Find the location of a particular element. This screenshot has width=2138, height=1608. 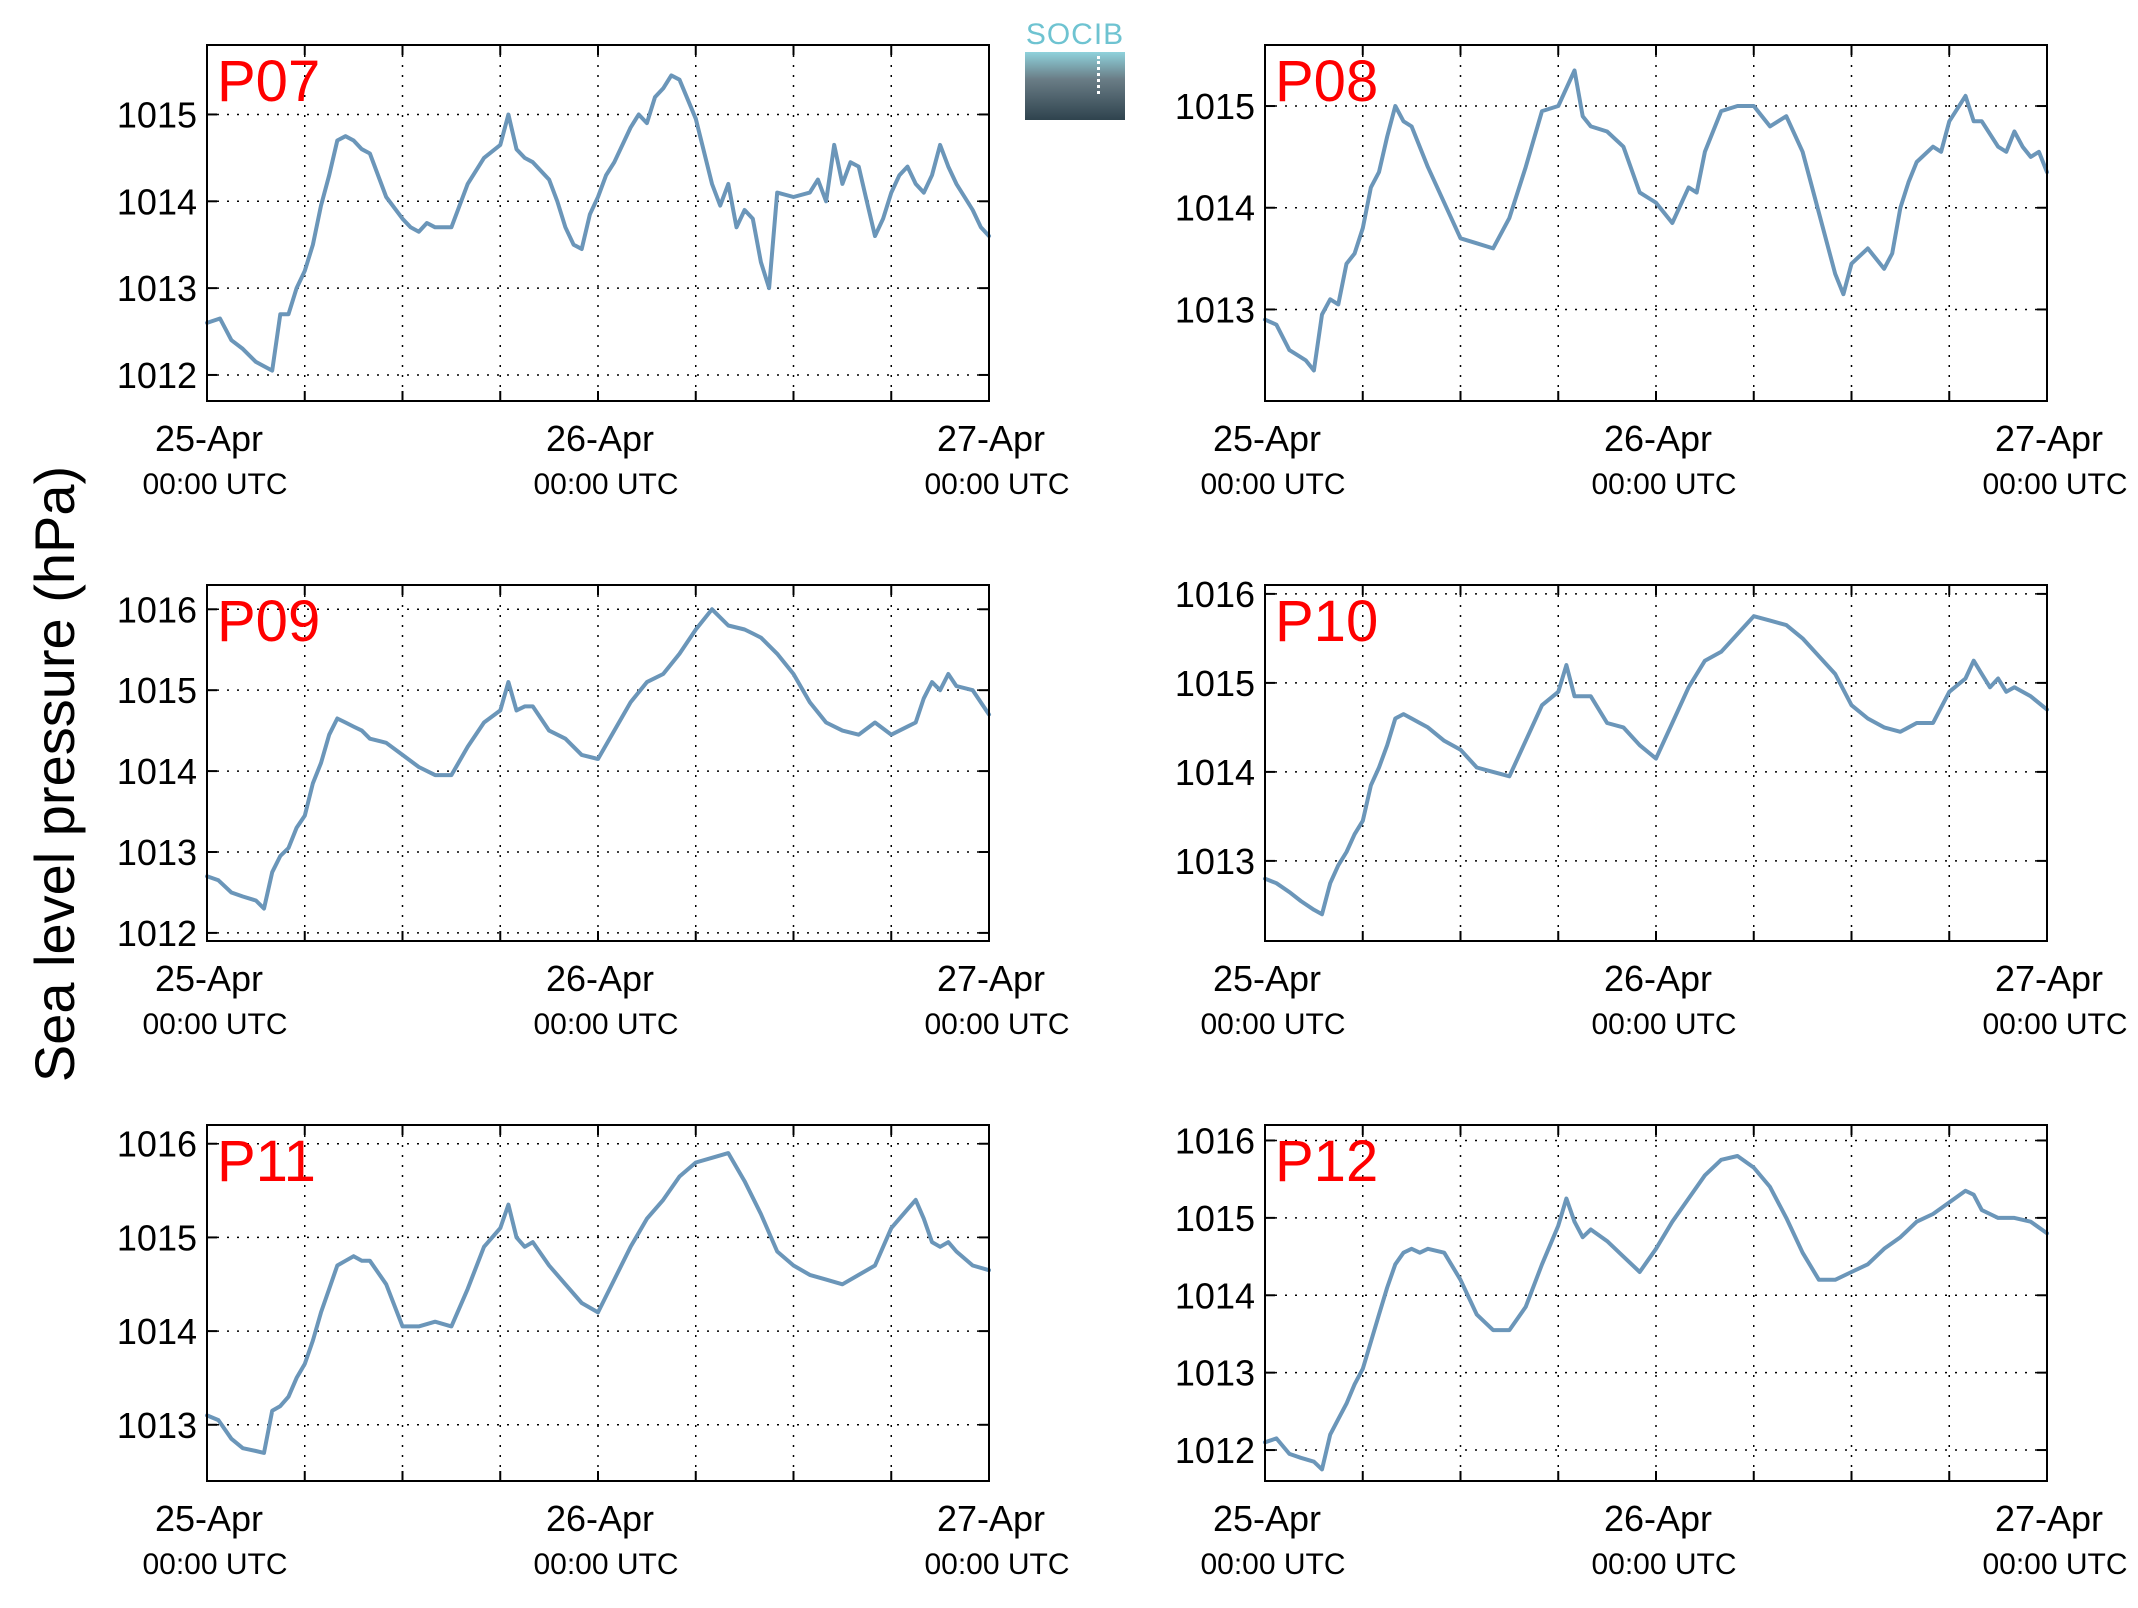

logo-text: SOCIB is located at coordinates (1075, 34).